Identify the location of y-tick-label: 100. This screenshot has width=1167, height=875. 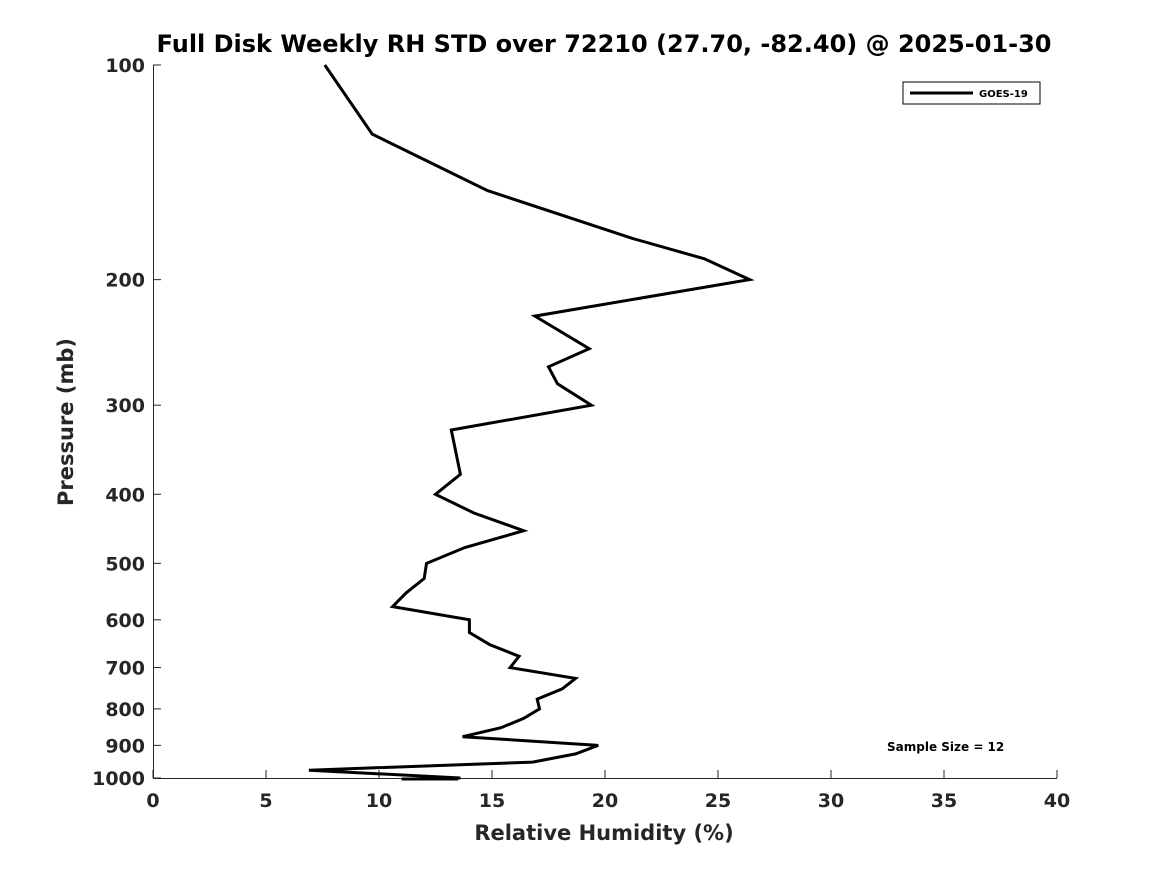
(125, 66).